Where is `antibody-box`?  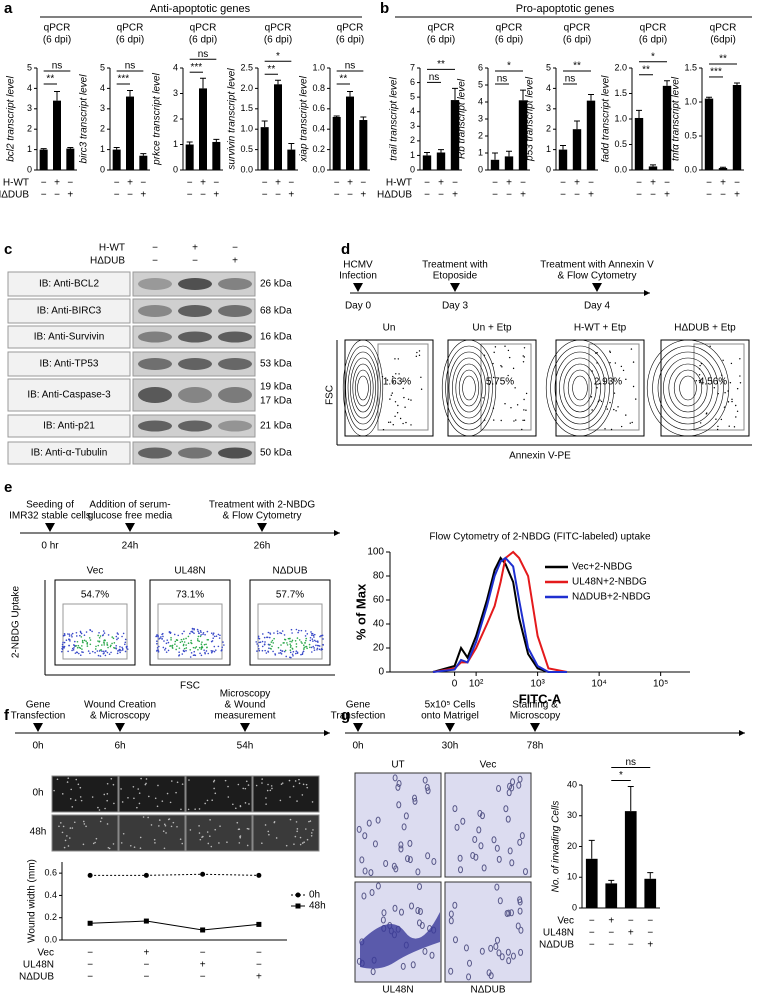 antibody-box is located at coordinates (69, 364).